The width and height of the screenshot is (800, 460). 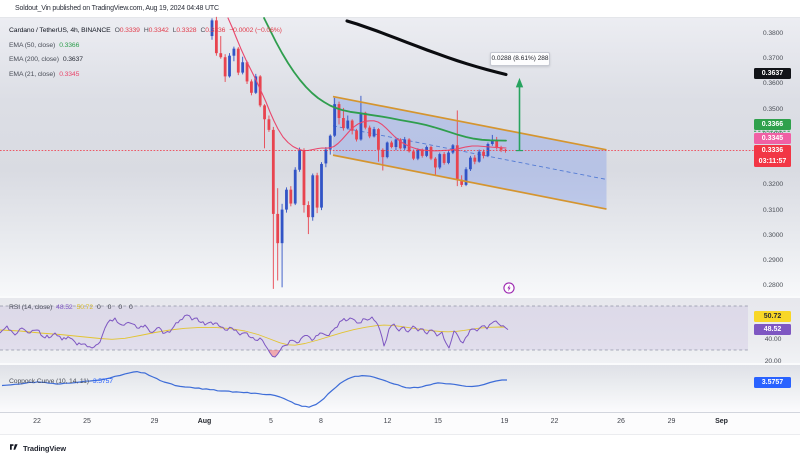 What do you see at coordinates (773, 109) in the screenshot?
I see `price-tick-label: 0.3500` at bounding box center [773, 109].